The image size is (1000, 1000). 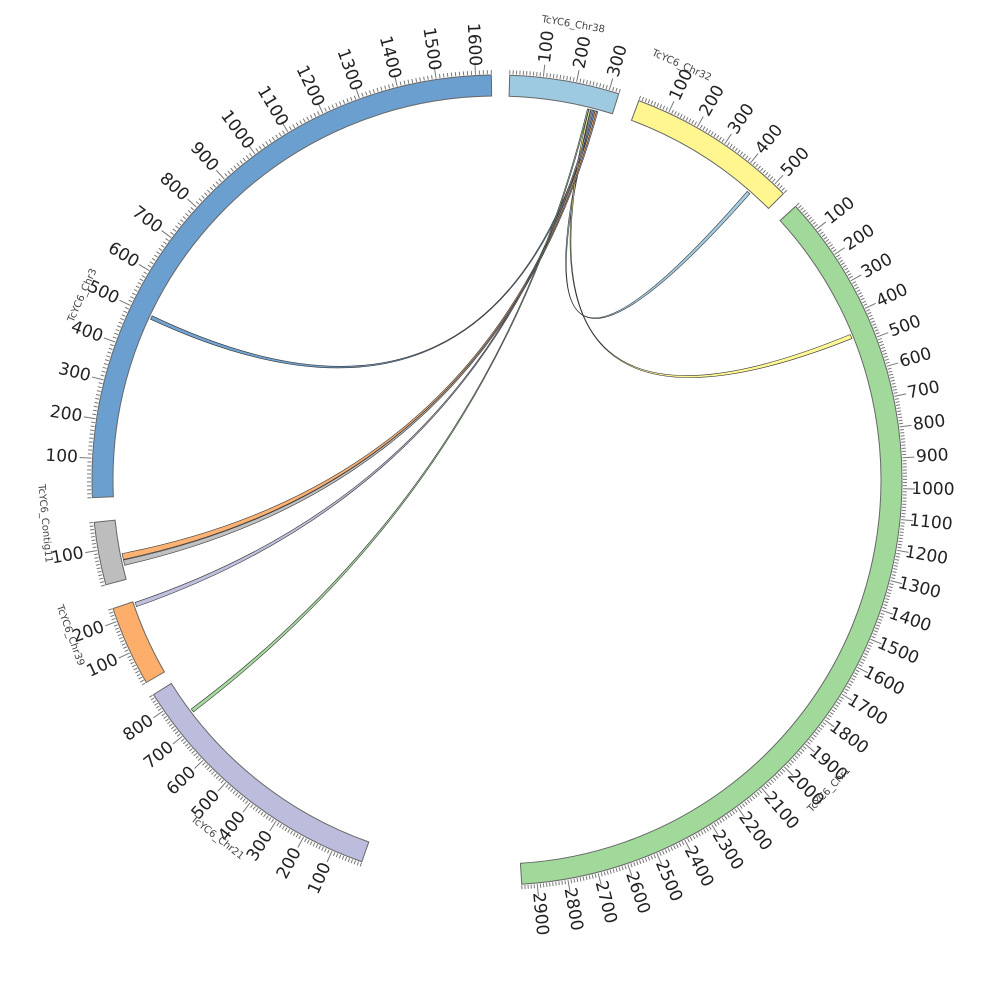 What do you see at coordinates (848, 738) in the screenshot?
I see `tick-label: 1800` at bounding box center [848, 738].